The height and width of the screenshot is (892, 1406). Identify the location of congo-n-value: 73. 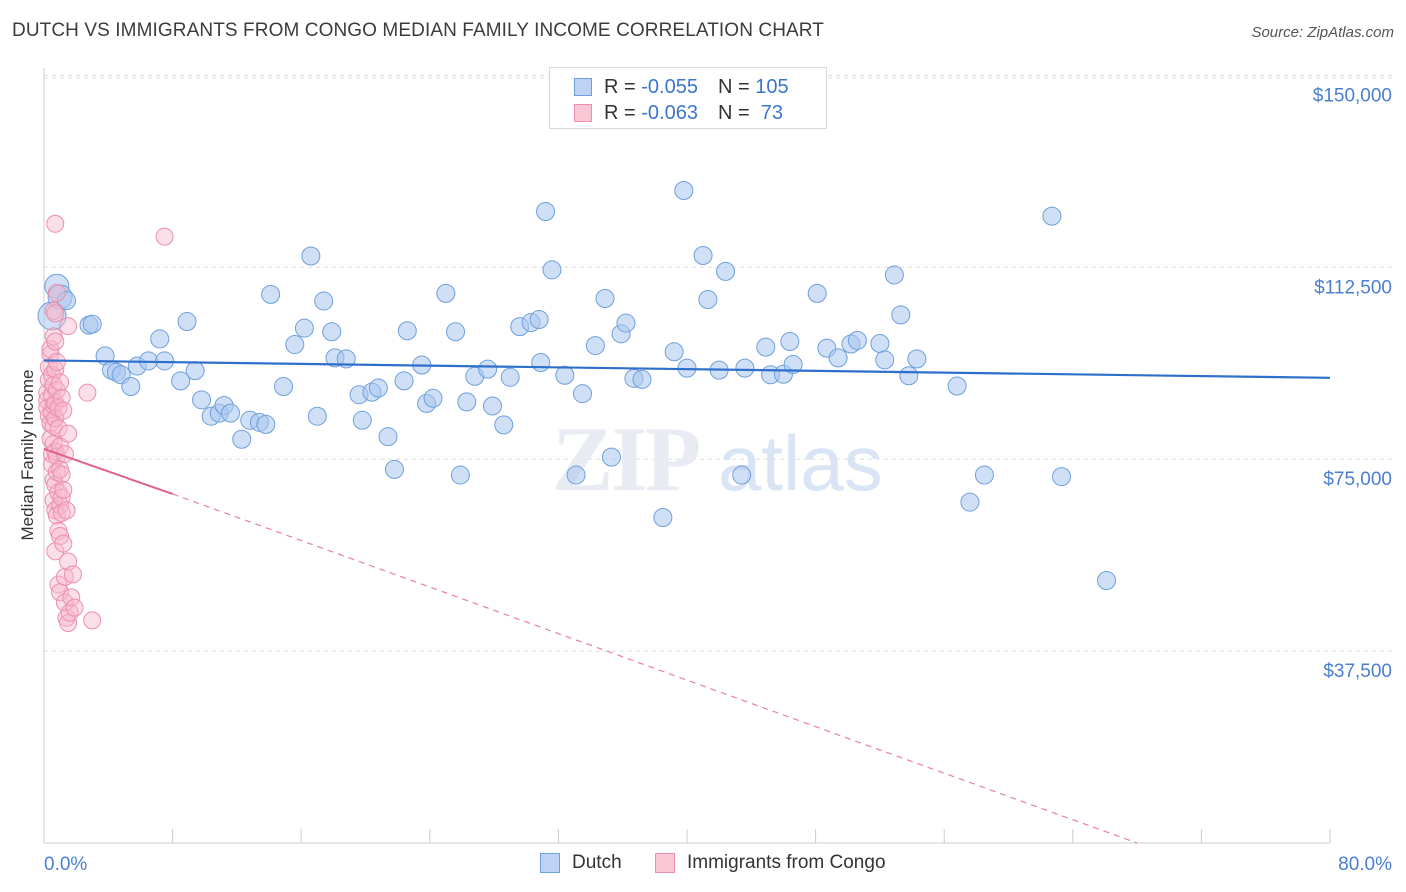
(769, 112).